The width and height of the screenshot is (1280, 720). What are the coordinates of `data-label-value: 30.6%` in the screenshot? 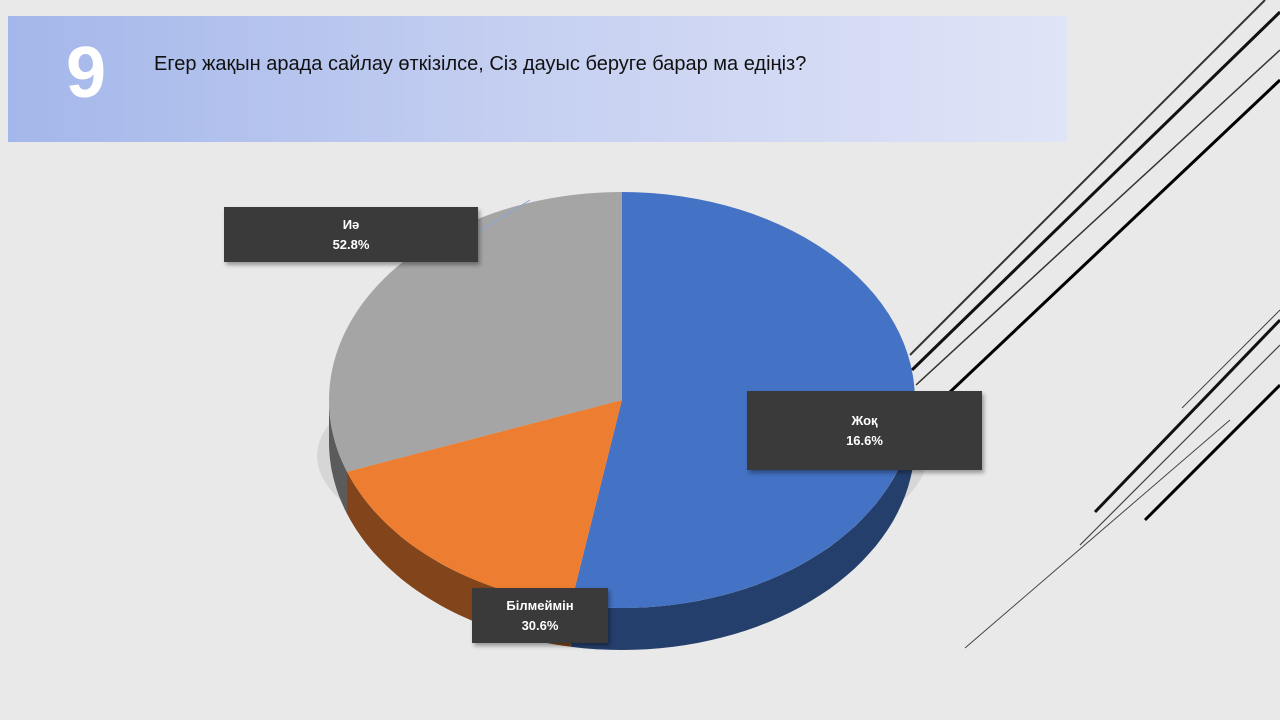 It's located at (540, 625).